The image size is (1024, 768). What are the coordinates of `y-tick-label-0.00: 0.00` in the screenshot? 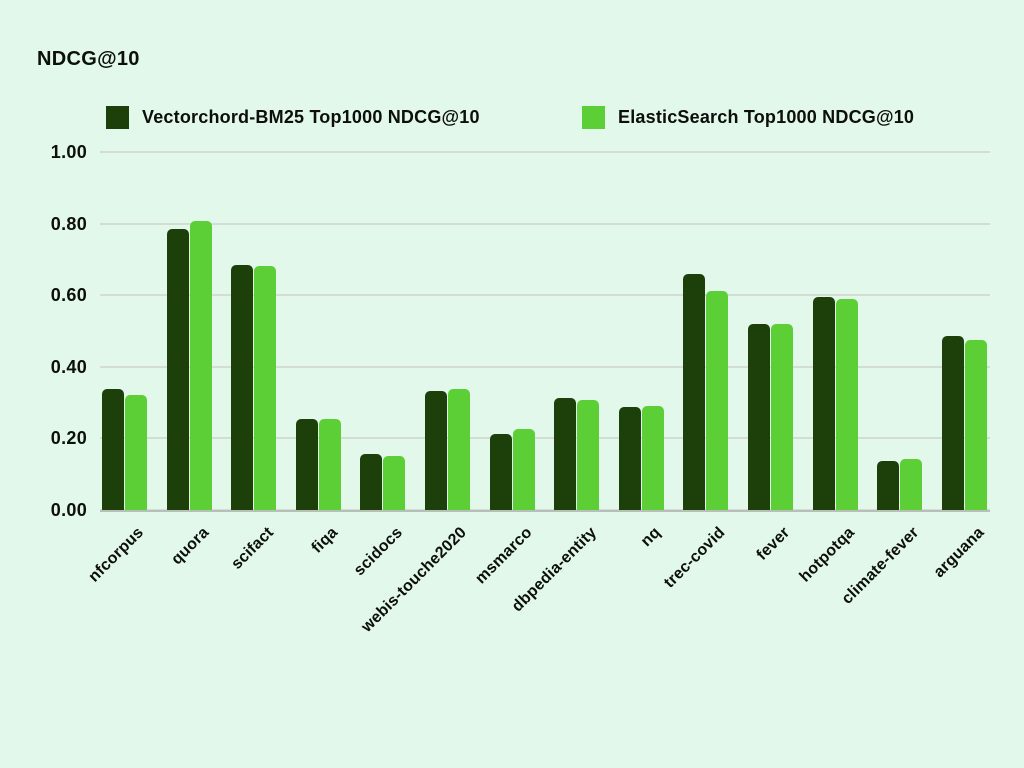 It's located at (68, 510).